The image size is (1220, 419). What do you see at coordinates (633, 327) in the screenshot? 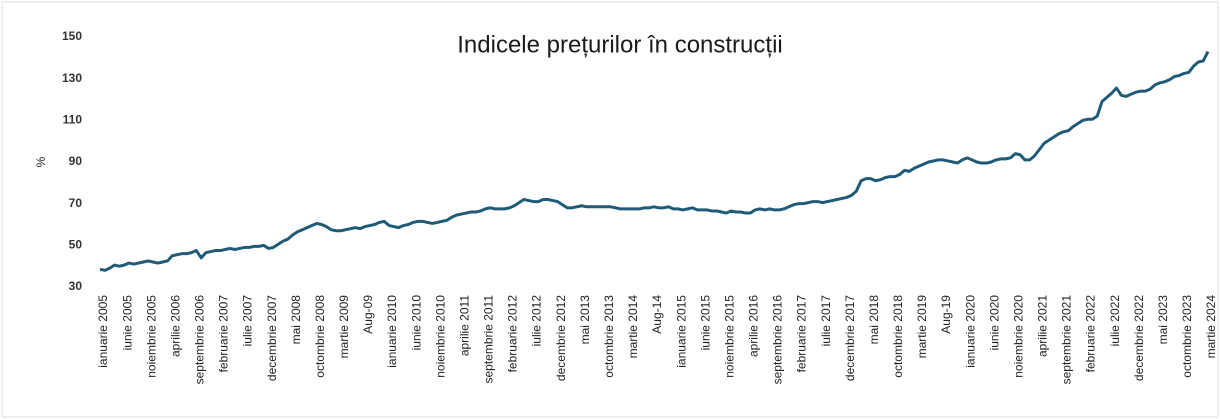
I see `x-tick-label: martie 2014` at bounding box center [633, 327].